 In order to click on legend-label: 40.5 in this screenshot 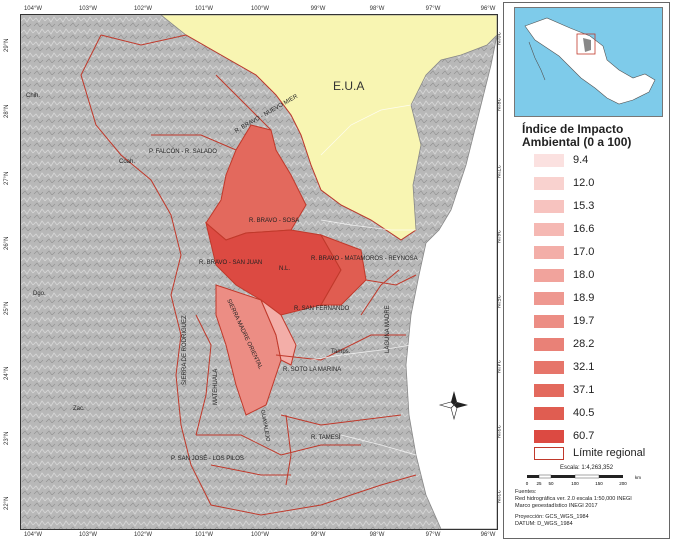, I will do `click(584, 413)`.